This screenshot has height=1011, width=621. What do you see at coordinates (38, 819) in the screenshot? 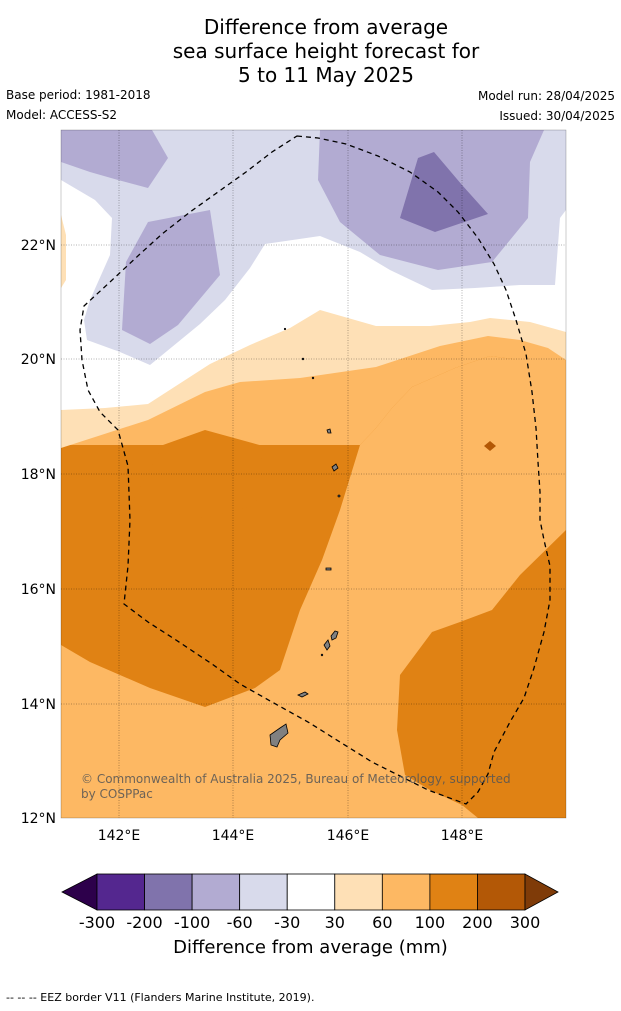
I see `lat-tick-label: 12°N` at bounding box center [38, 819].